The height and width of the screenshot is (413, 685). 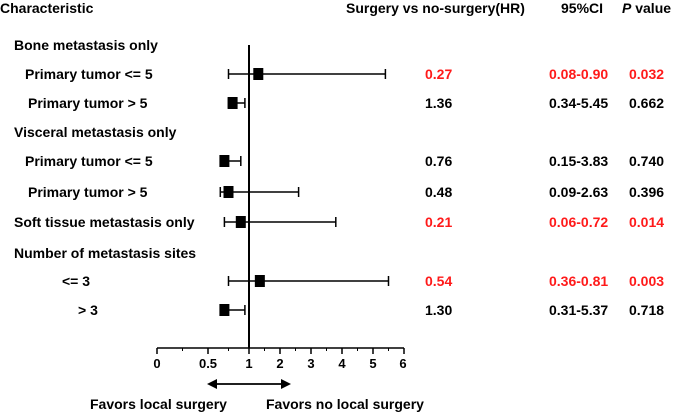 What do you see at coordinates (647, 281) in the screenshot?
I see `p-value-6: 0.003` at bounding box center [647, 281].